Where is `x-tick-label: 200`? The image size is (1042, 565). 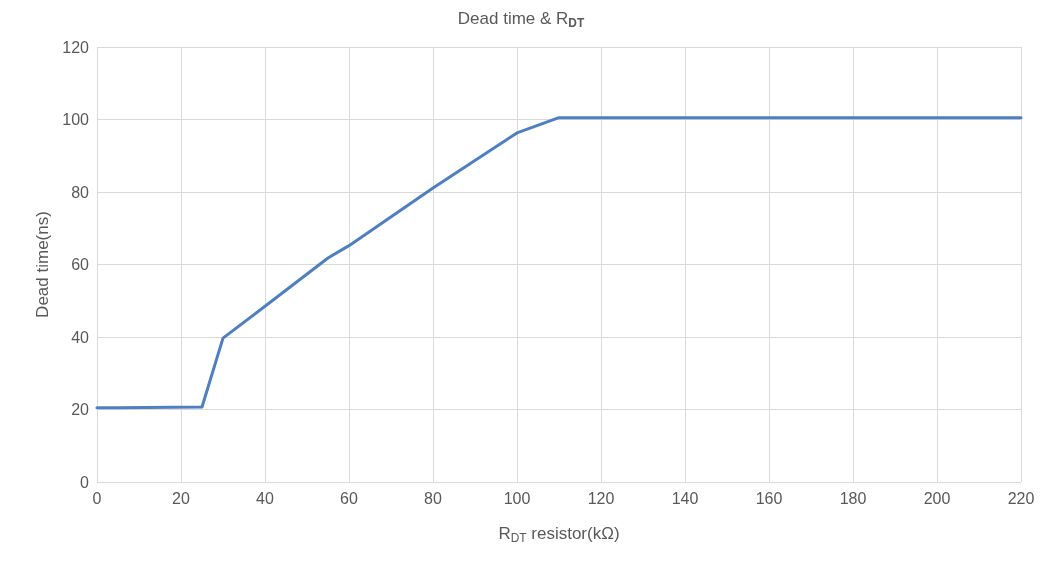 x-tick-label: 200 is located at coordinates (937, 498).